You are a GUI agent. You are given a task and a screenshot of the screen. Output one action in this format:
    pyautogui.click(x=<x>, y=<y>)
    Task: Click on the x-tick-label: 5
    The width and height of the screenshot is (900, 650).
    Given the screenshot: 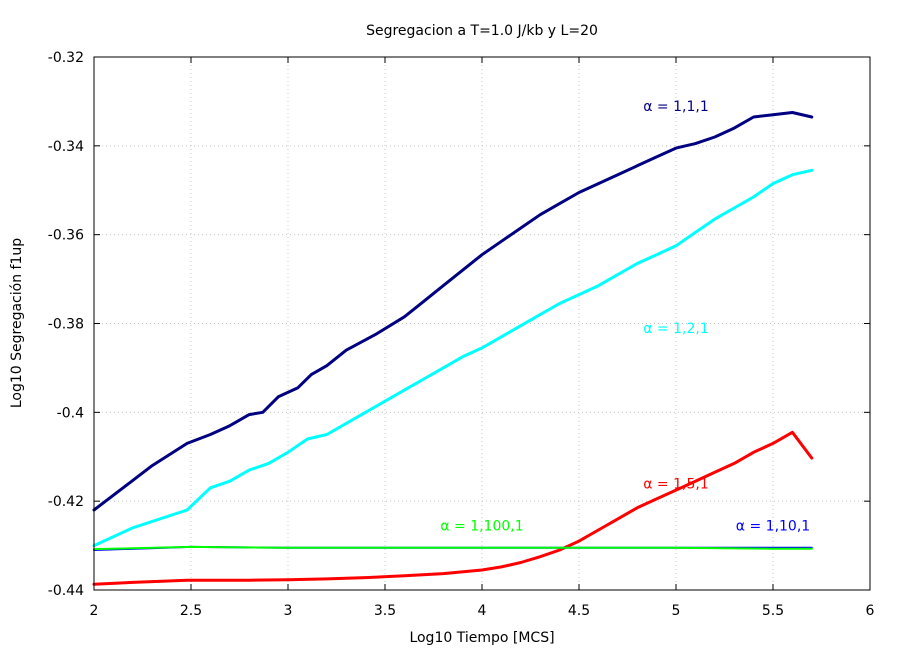 What is the action you would take?
    pyautogui.click(x=676, y=611)
    